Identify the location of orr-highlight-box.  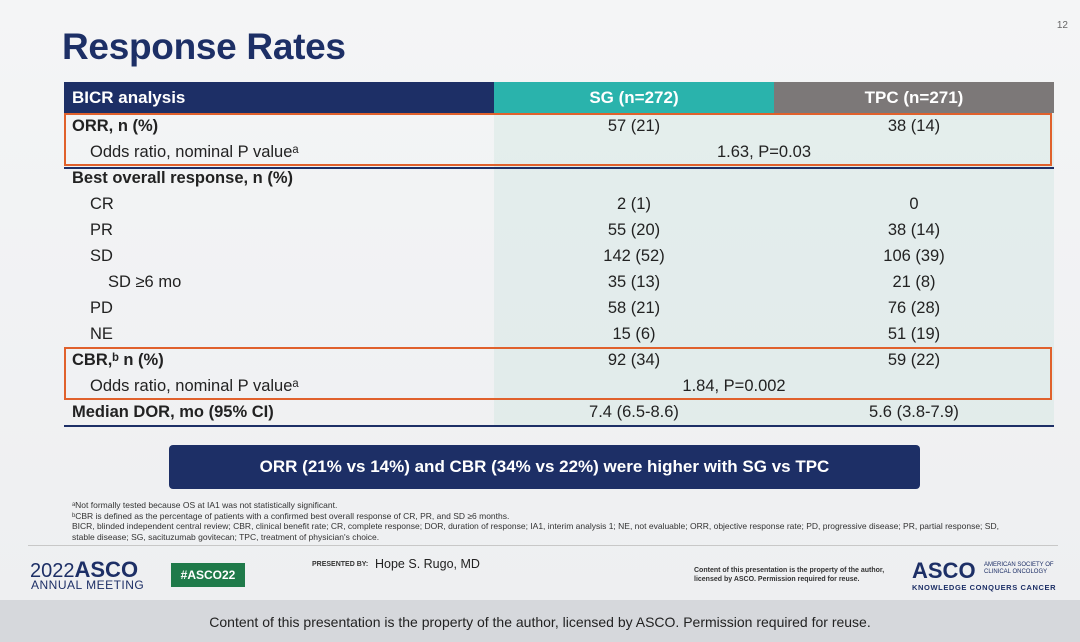
(558, 139).